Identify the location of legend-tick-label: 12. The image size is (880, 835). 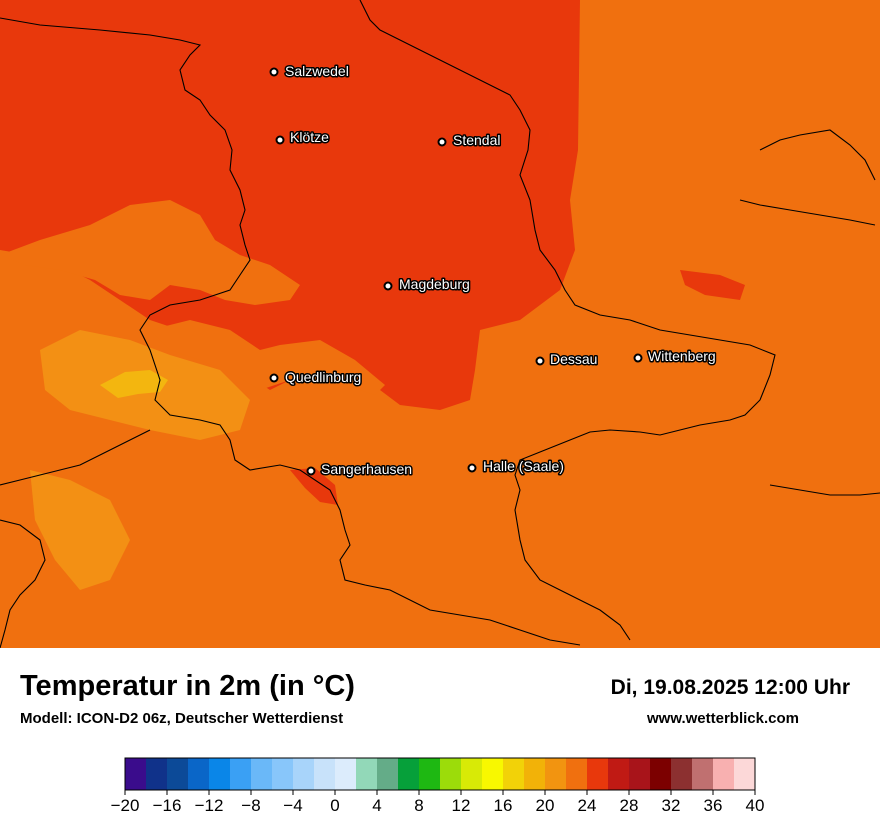
(461, 805).